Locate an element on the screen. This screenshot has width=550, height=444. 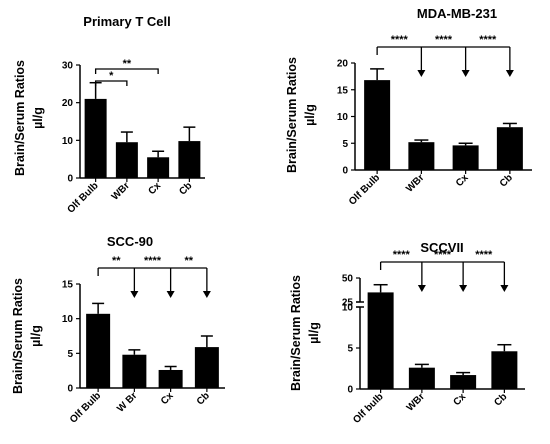
category-label-1: Olf bulb is located at coordinates (368, 408).